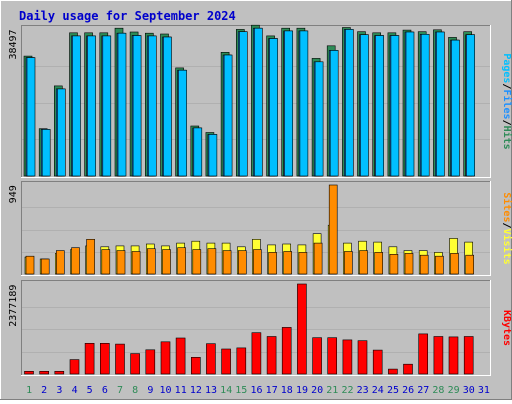 The height and width of the screenshot is (404, 512). I want to click on x-tick-label-8: 8, so click(135, 390).